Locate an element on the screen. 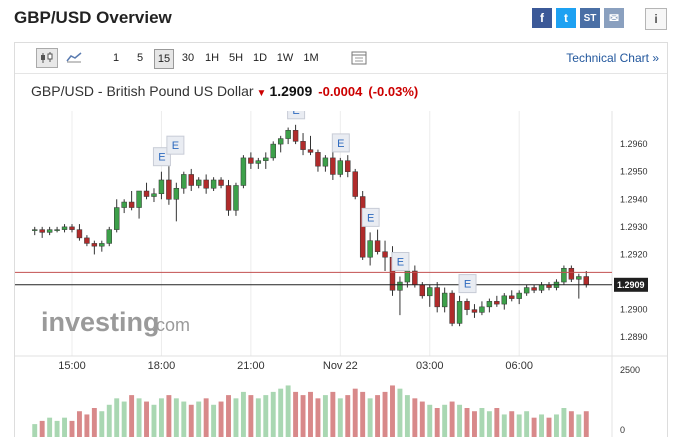 Image resolution: width=678 pixels, height=437 pixels. interval-5m: 5 is located at coordinates (140, 58).